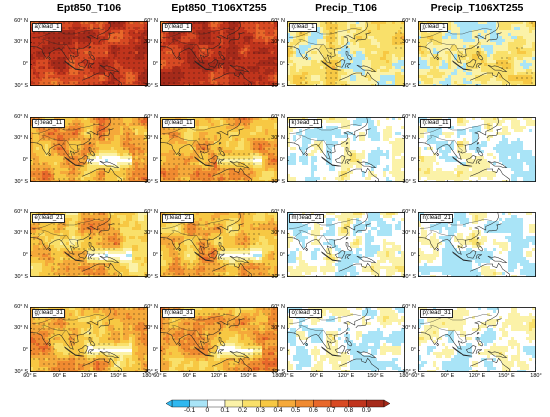 Image resolution: width=550 pixels, height=417 pixels. I want to click on panel-label: l):lead_11, so click(435, 123).